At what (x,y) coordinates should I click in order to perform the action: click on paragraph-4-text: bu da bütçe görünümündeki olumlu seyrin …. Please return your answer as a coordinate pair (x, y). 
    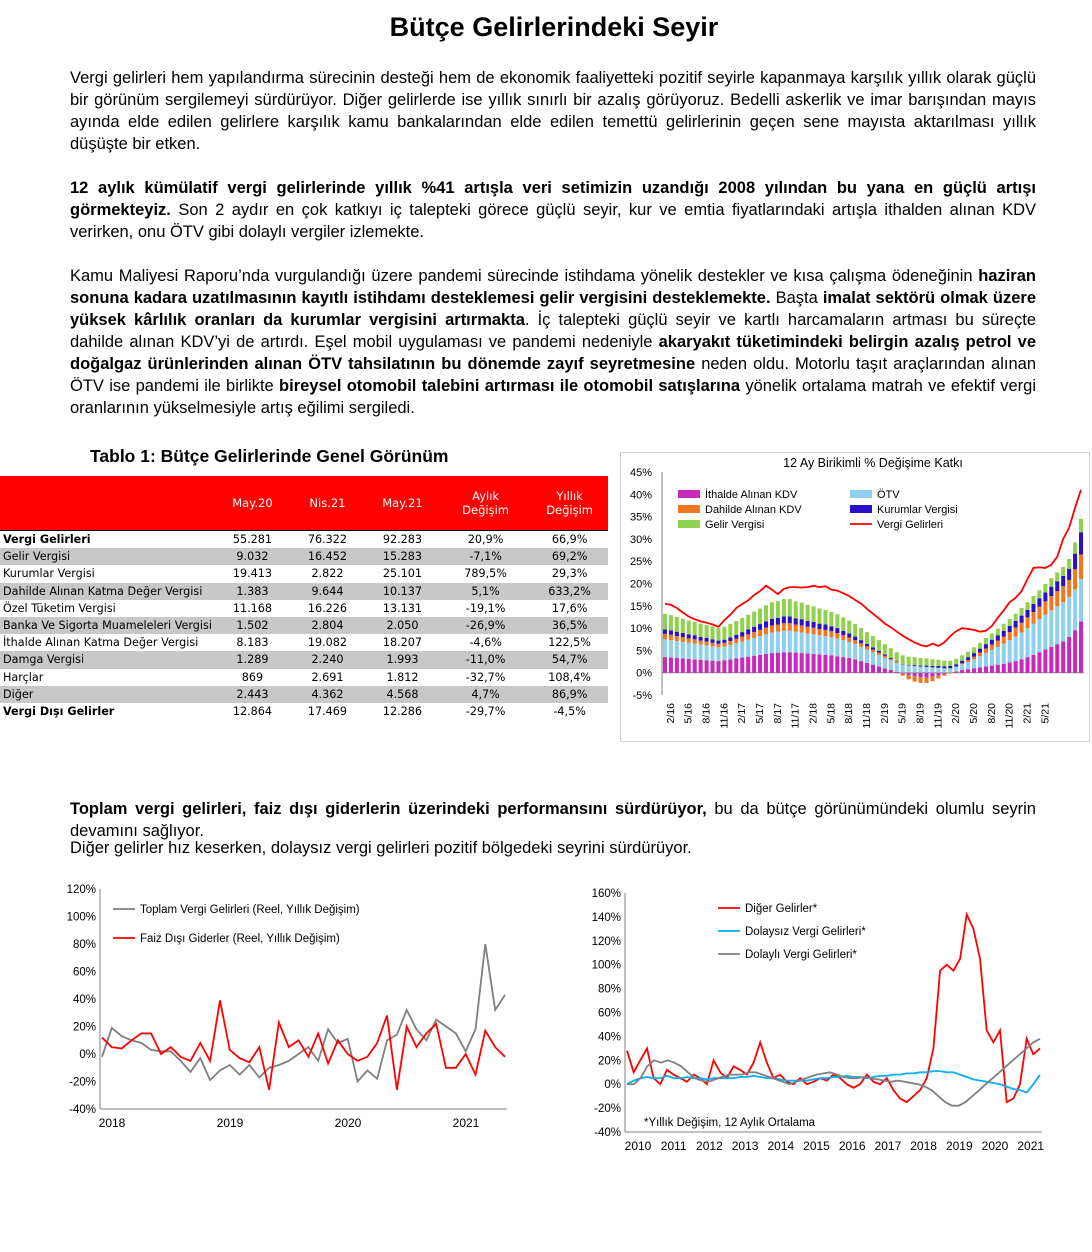
    Looking at the image, I should click on (553, 820).